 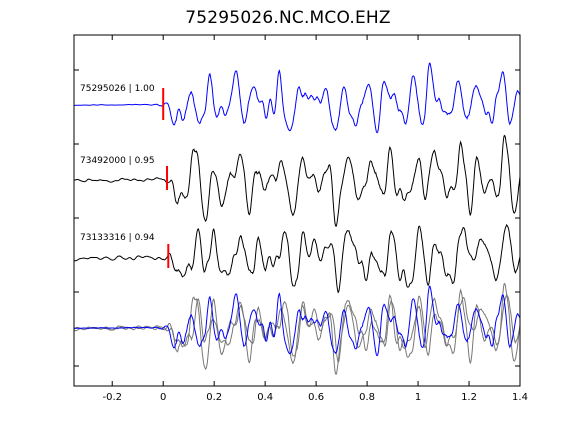 I want to click on x-tick-label: 0.6, so click(x=316, y=397).